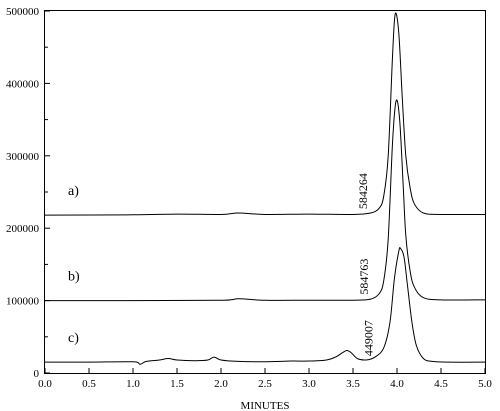  What do you see at coordinates (45, 384) in the screenshot?
I see `x-tick-label: 0.0` at bounding box center [45, 384].